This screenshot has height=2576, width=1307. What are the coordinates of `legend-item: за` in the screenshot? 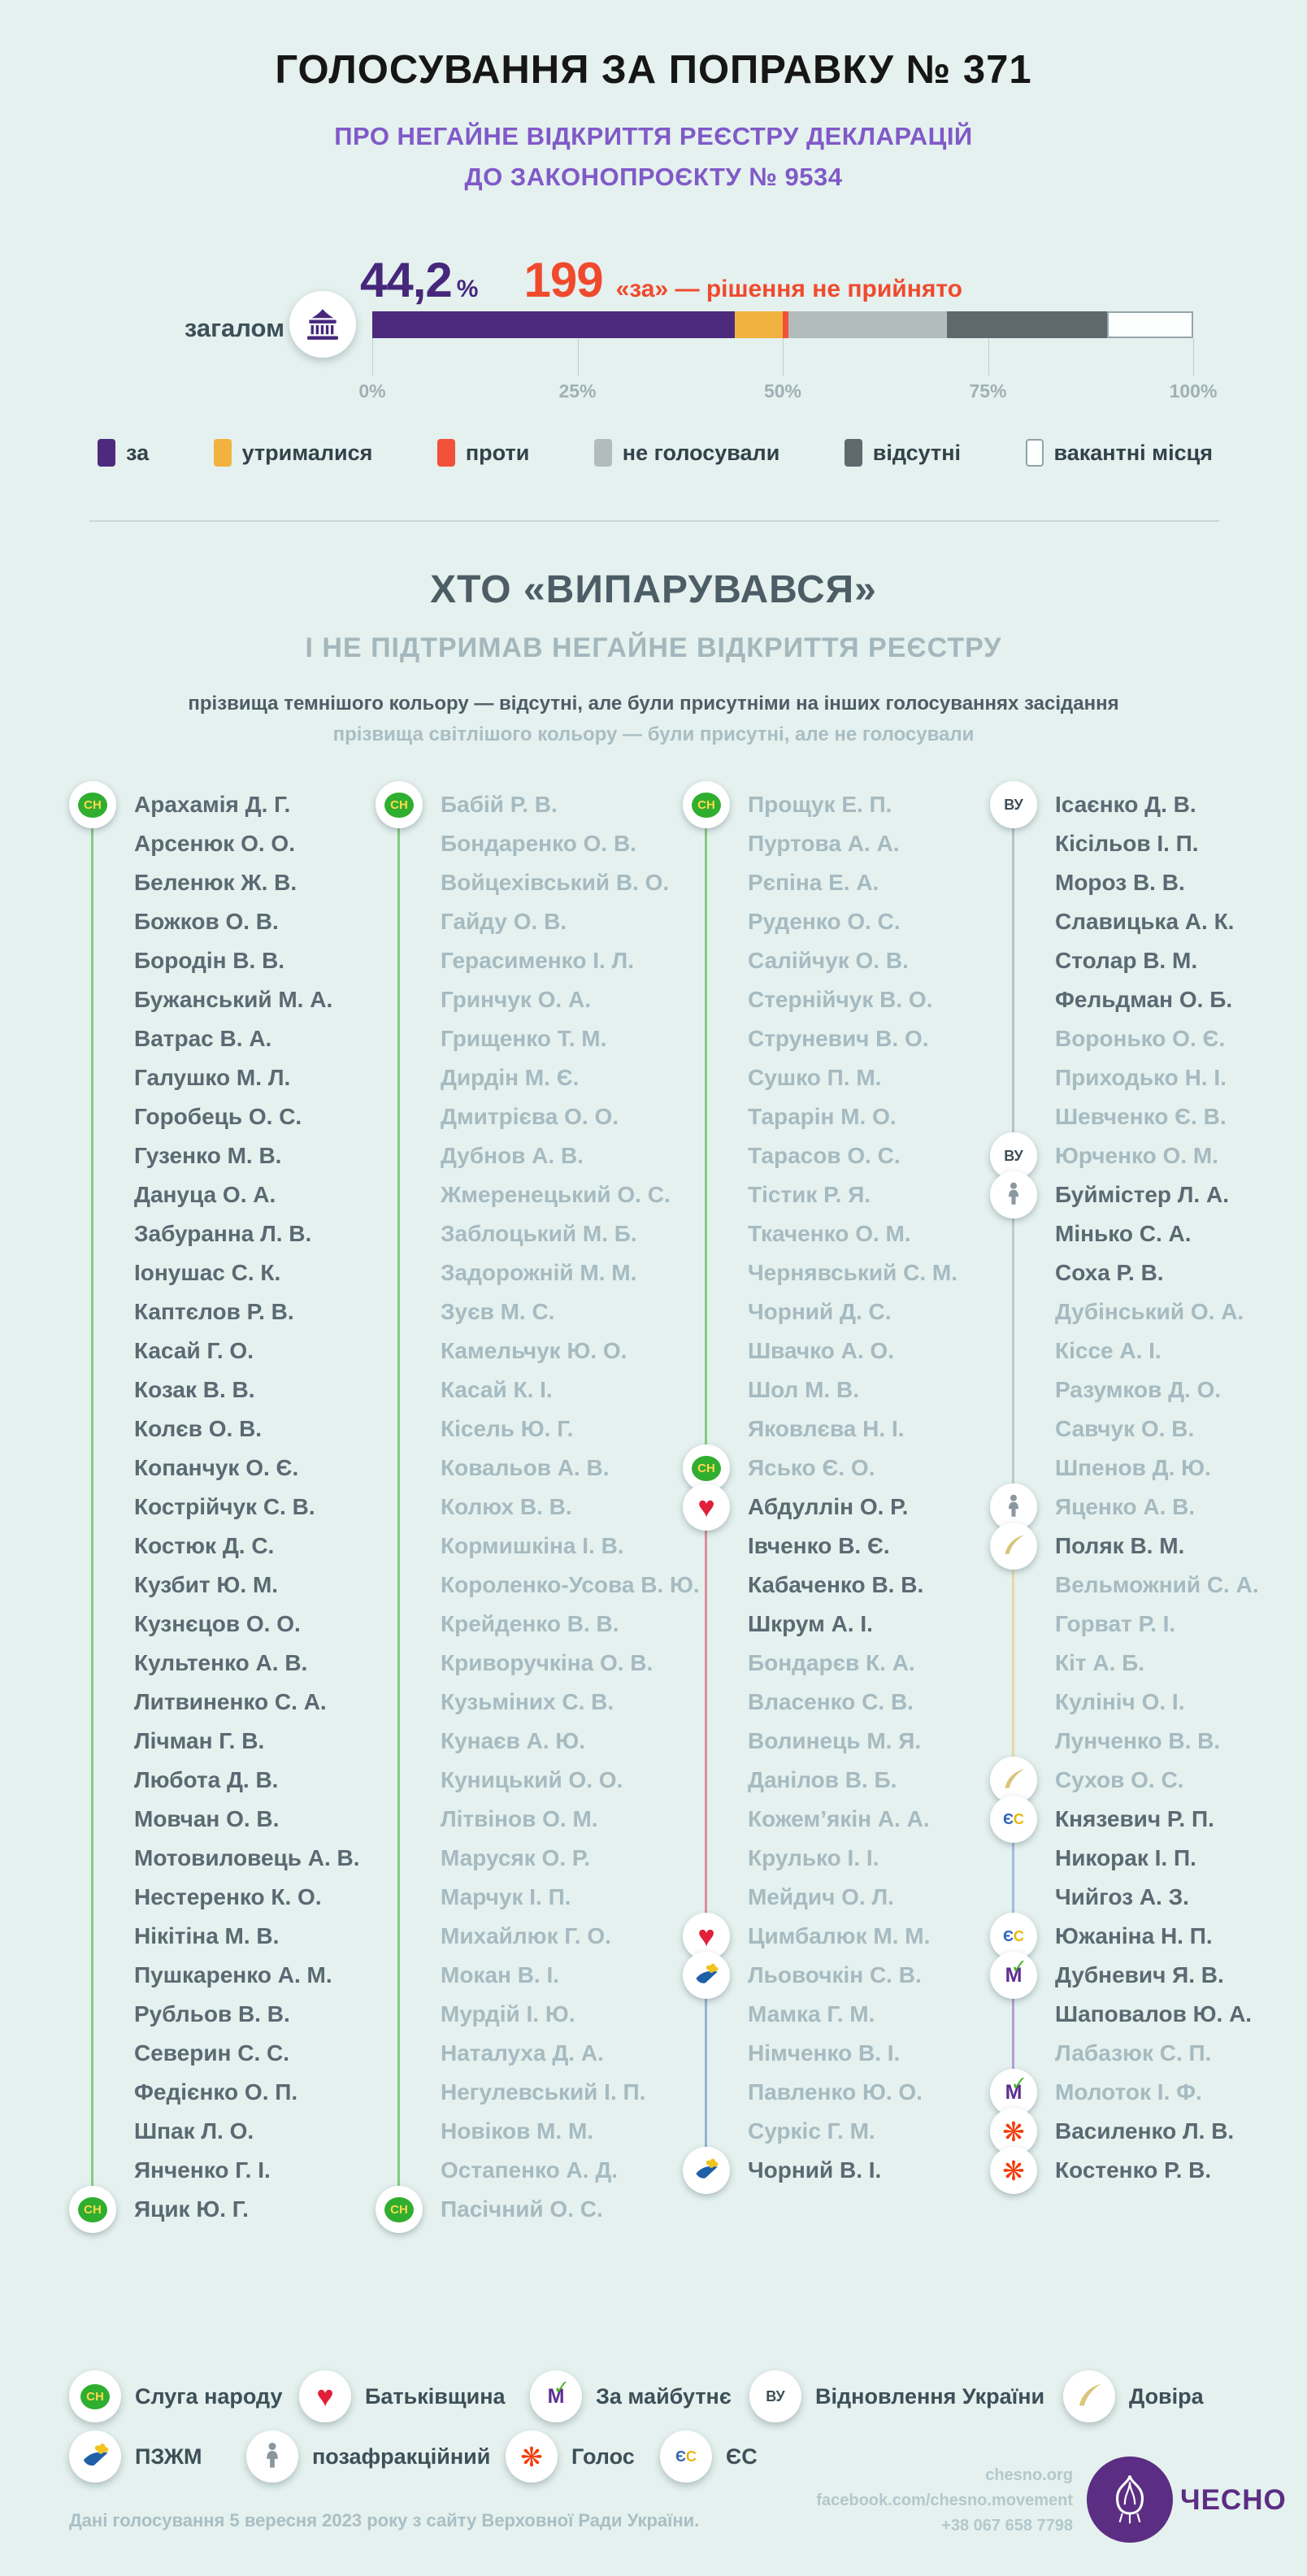 It's located at (123, 453).